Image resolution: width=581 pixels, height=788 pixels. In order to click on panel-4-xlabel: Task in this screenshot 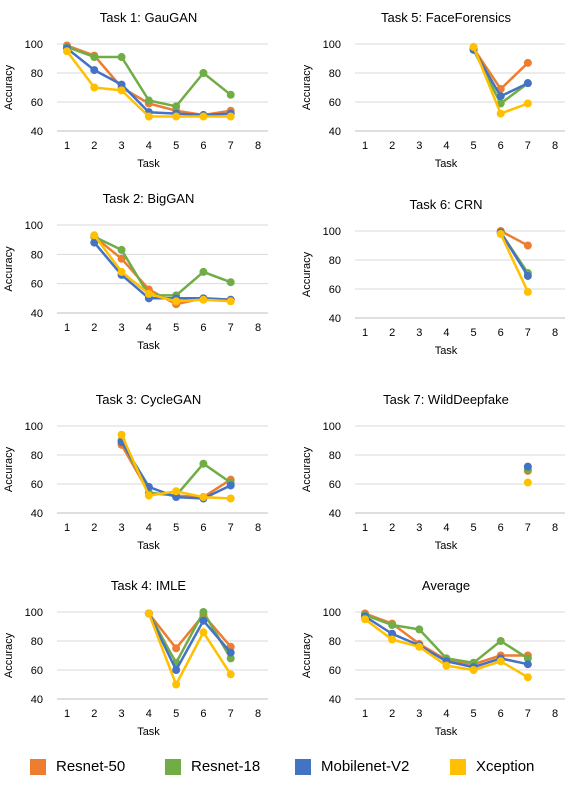, I will do `click(446, 351)`.